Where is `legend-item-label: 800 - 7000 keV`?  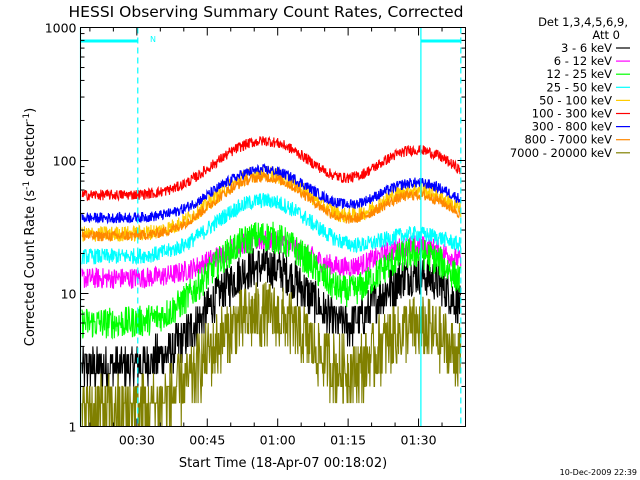 legend-item-label: 800 - 7000 keV is located at coordinates (568, 140).